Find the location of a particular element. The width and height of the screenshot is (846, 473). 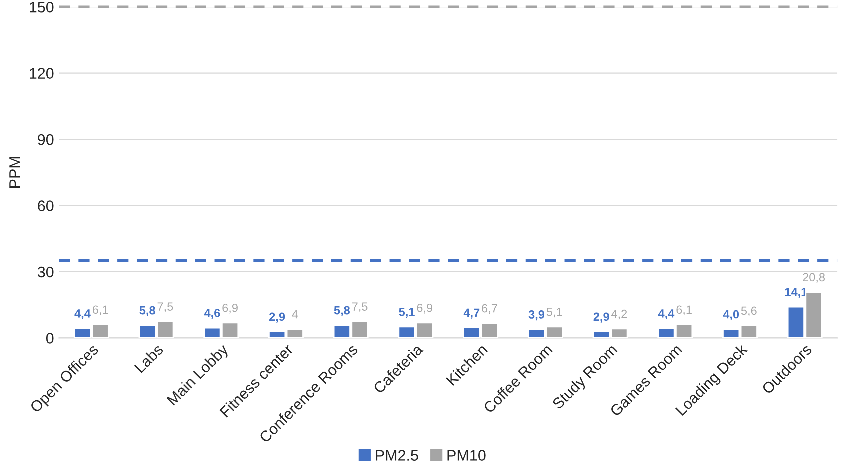

data-label: 4,6 is located at coordinates (212, 314).